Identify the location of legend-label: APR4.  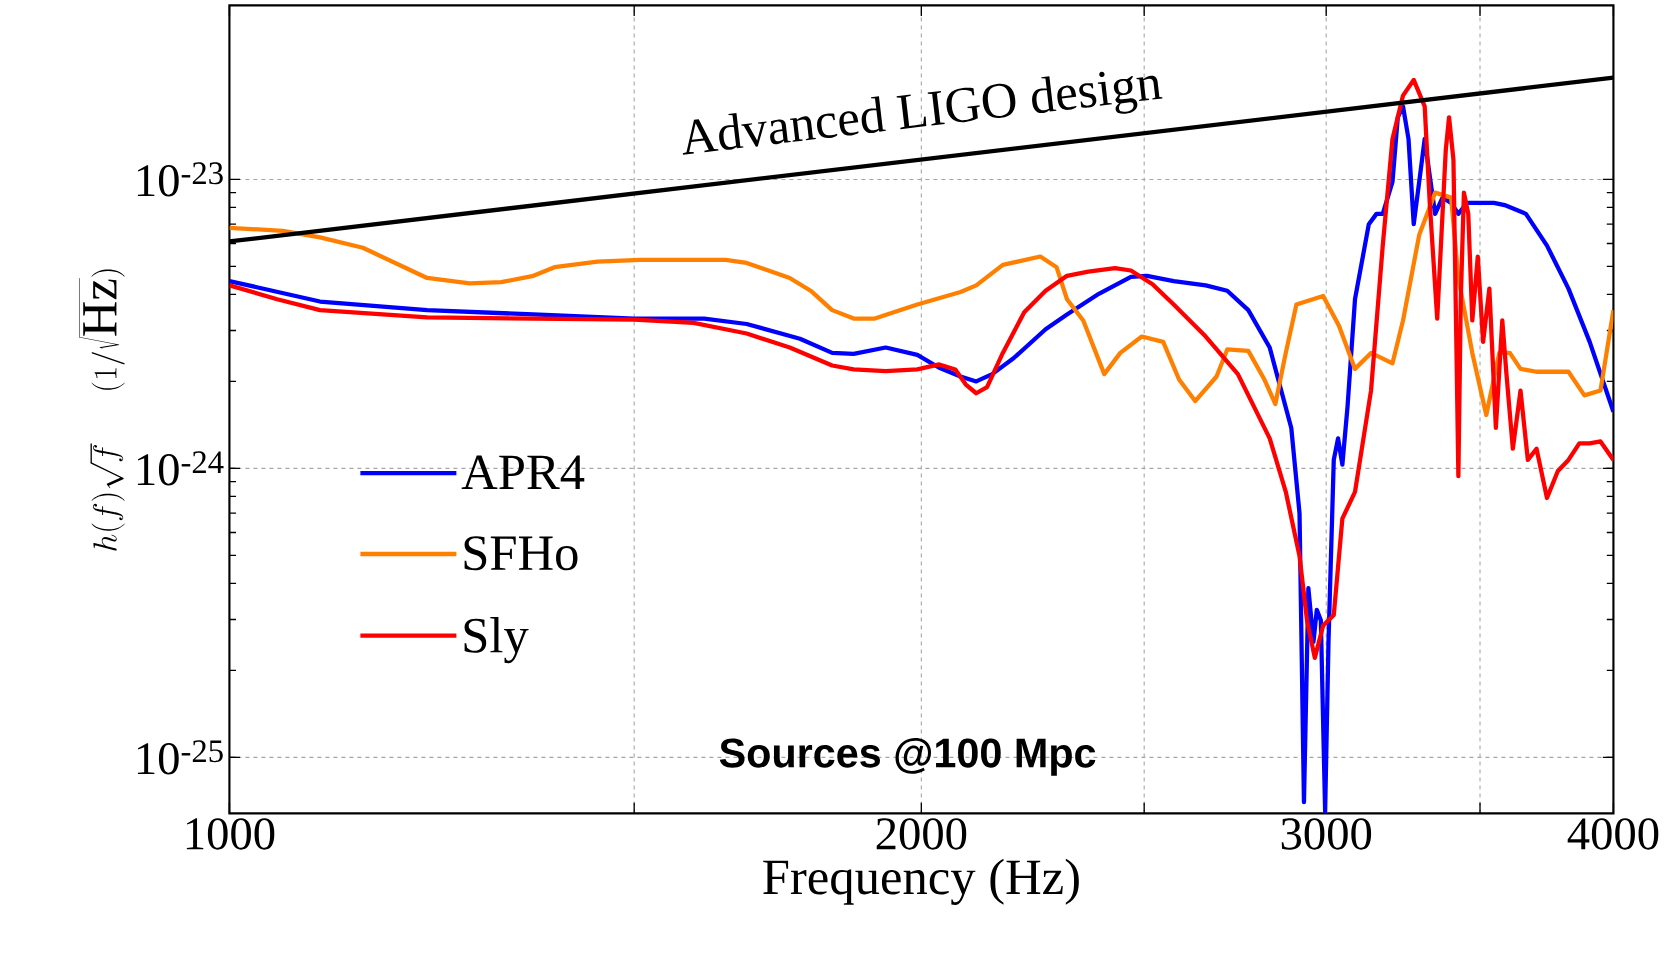
(523, 472).